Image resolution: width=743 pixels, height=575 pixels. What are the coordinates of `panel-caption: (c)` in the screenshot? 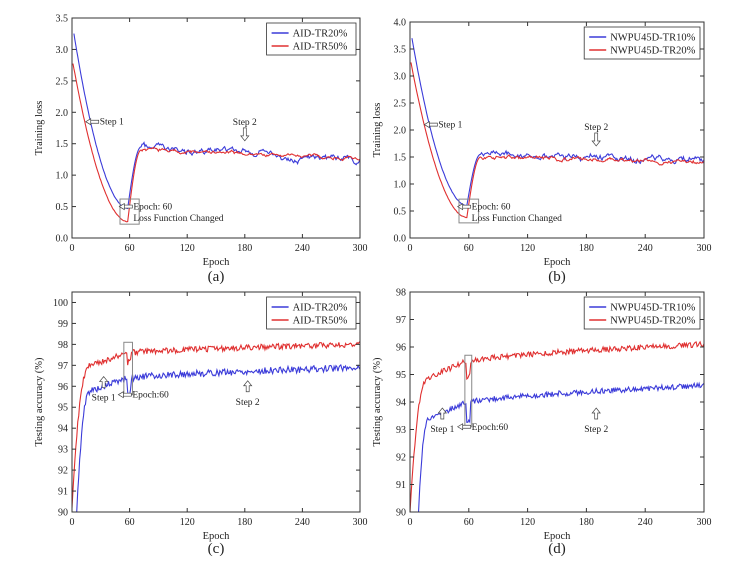 It's located at (216, 549).